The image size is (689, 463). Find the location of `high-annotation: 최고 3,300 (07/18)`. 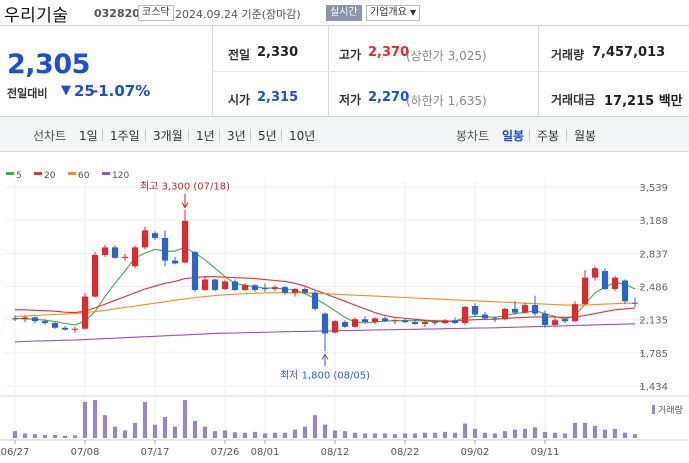

high-annotation: 최고 3,300 (07/18) is located at coordinates (185, 187).